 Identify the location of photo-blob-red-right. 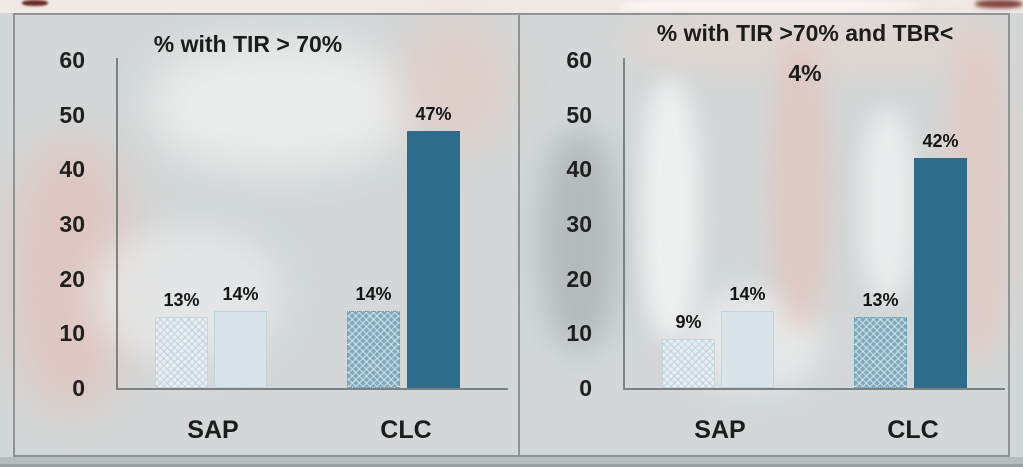
(999, 4).